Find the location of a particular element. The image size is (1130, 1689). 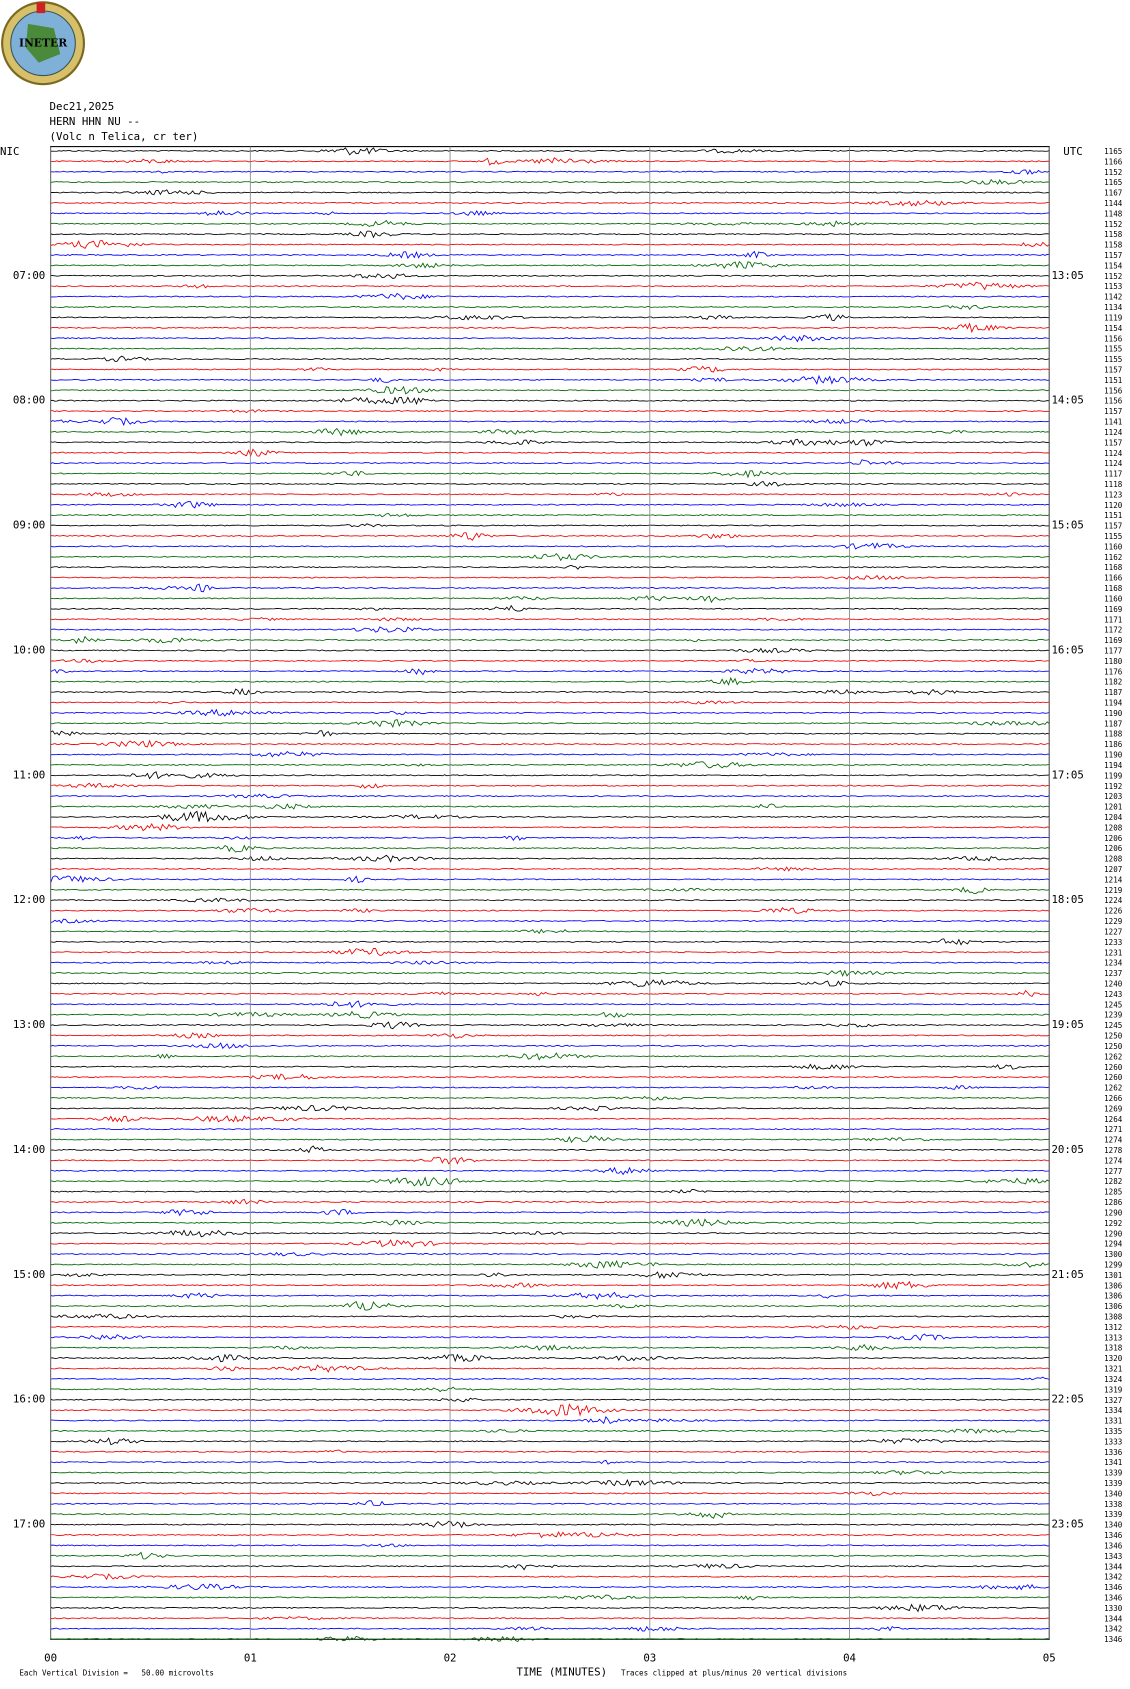

row-number: 1162 is located at coordinates (1113, 557).